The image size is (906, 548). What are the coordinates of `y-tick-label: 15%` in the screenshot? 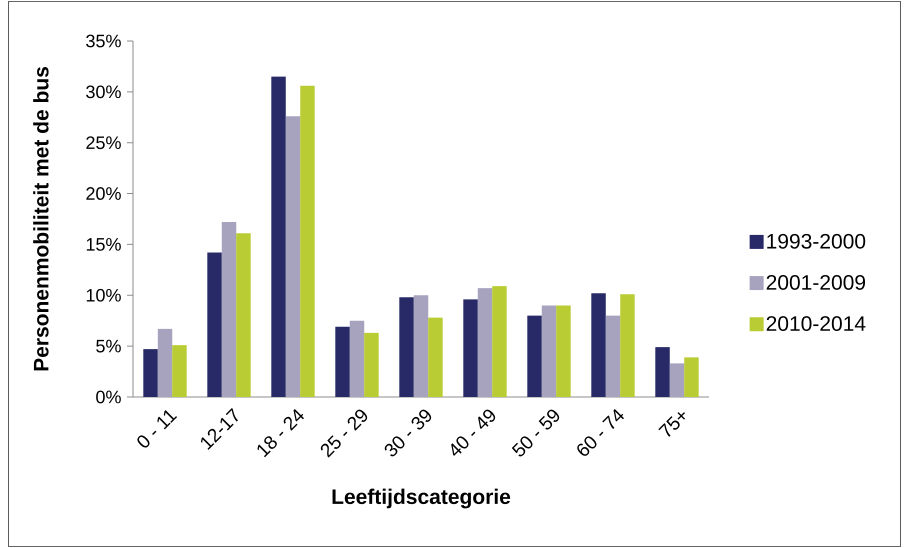 It's located at (103, 244).